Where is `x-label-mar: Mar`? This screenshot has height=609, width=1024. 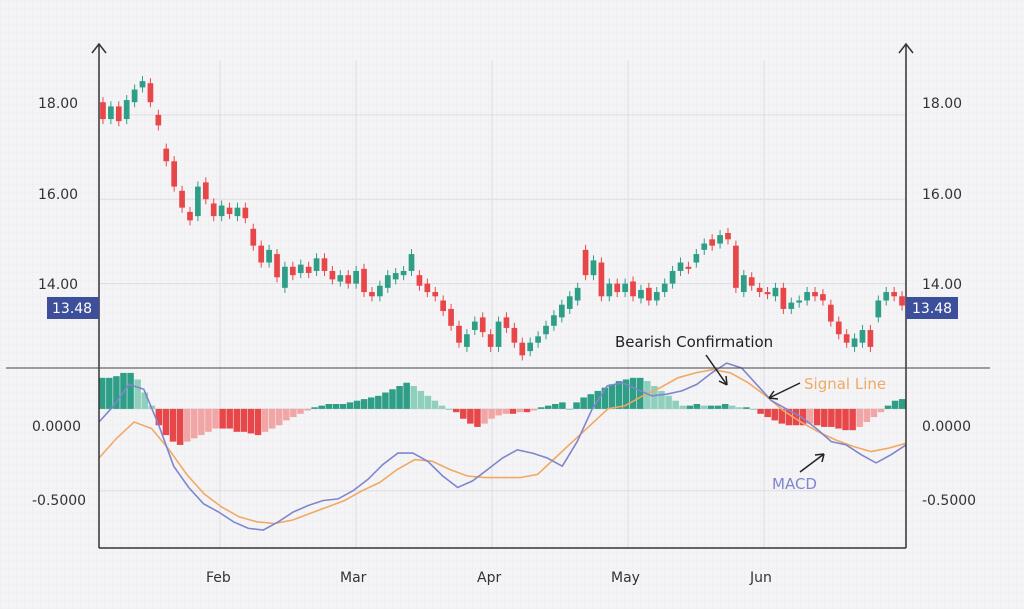 x-label-mar: Mar is located at coordinates (353, 578).